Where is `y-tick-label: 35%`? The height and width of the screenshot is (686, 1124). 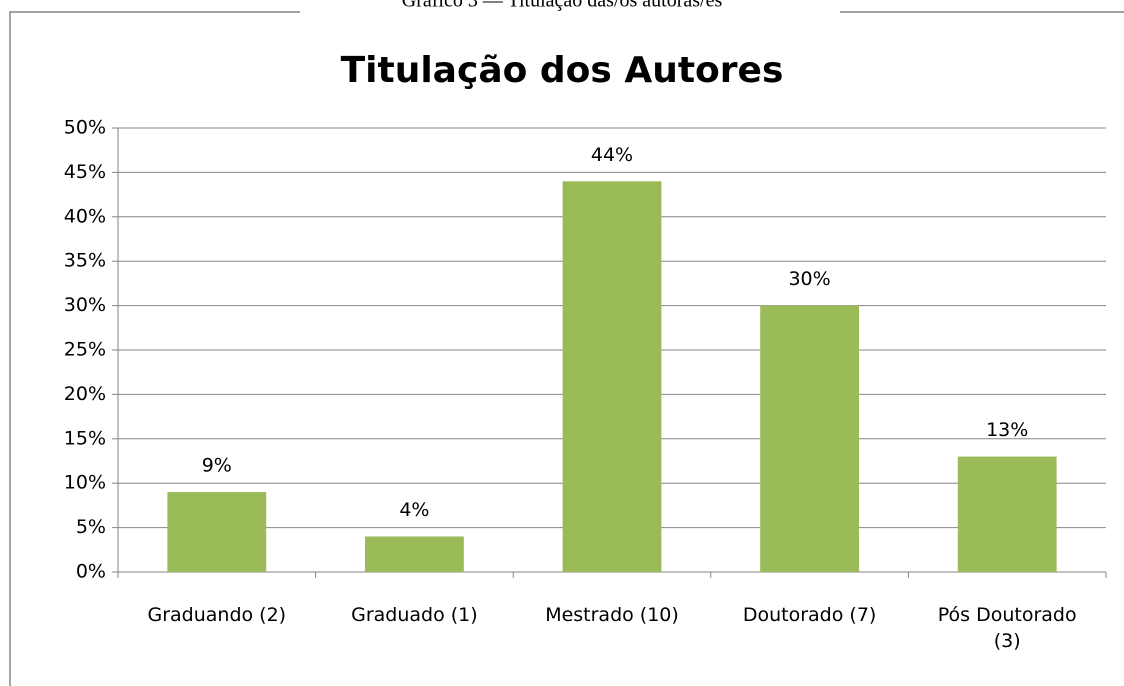
y-tick-label: 35% is located at coordinates (85, 261).